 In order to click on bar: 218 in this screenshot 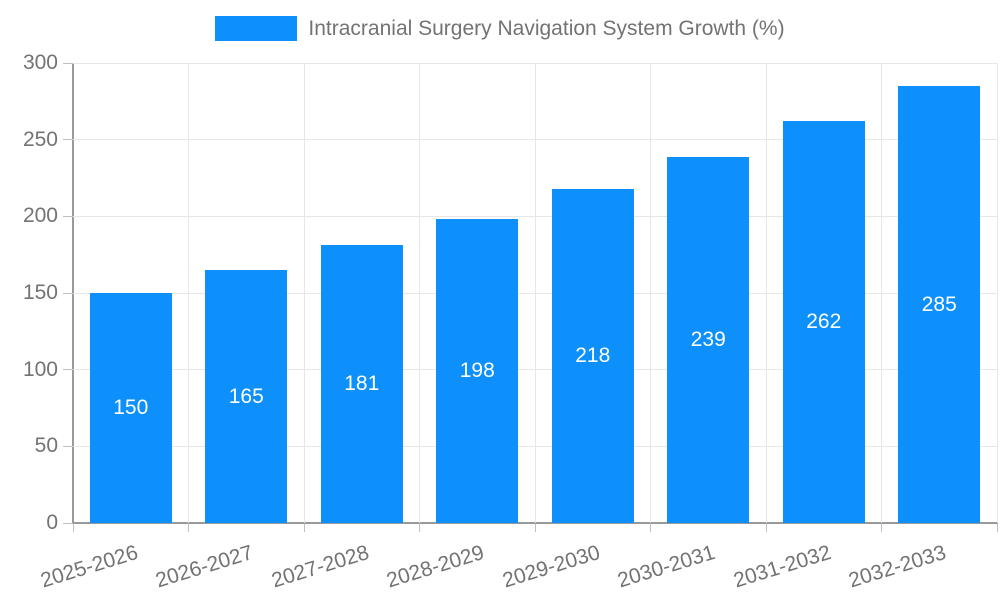, I will do `click(592, 355)`.